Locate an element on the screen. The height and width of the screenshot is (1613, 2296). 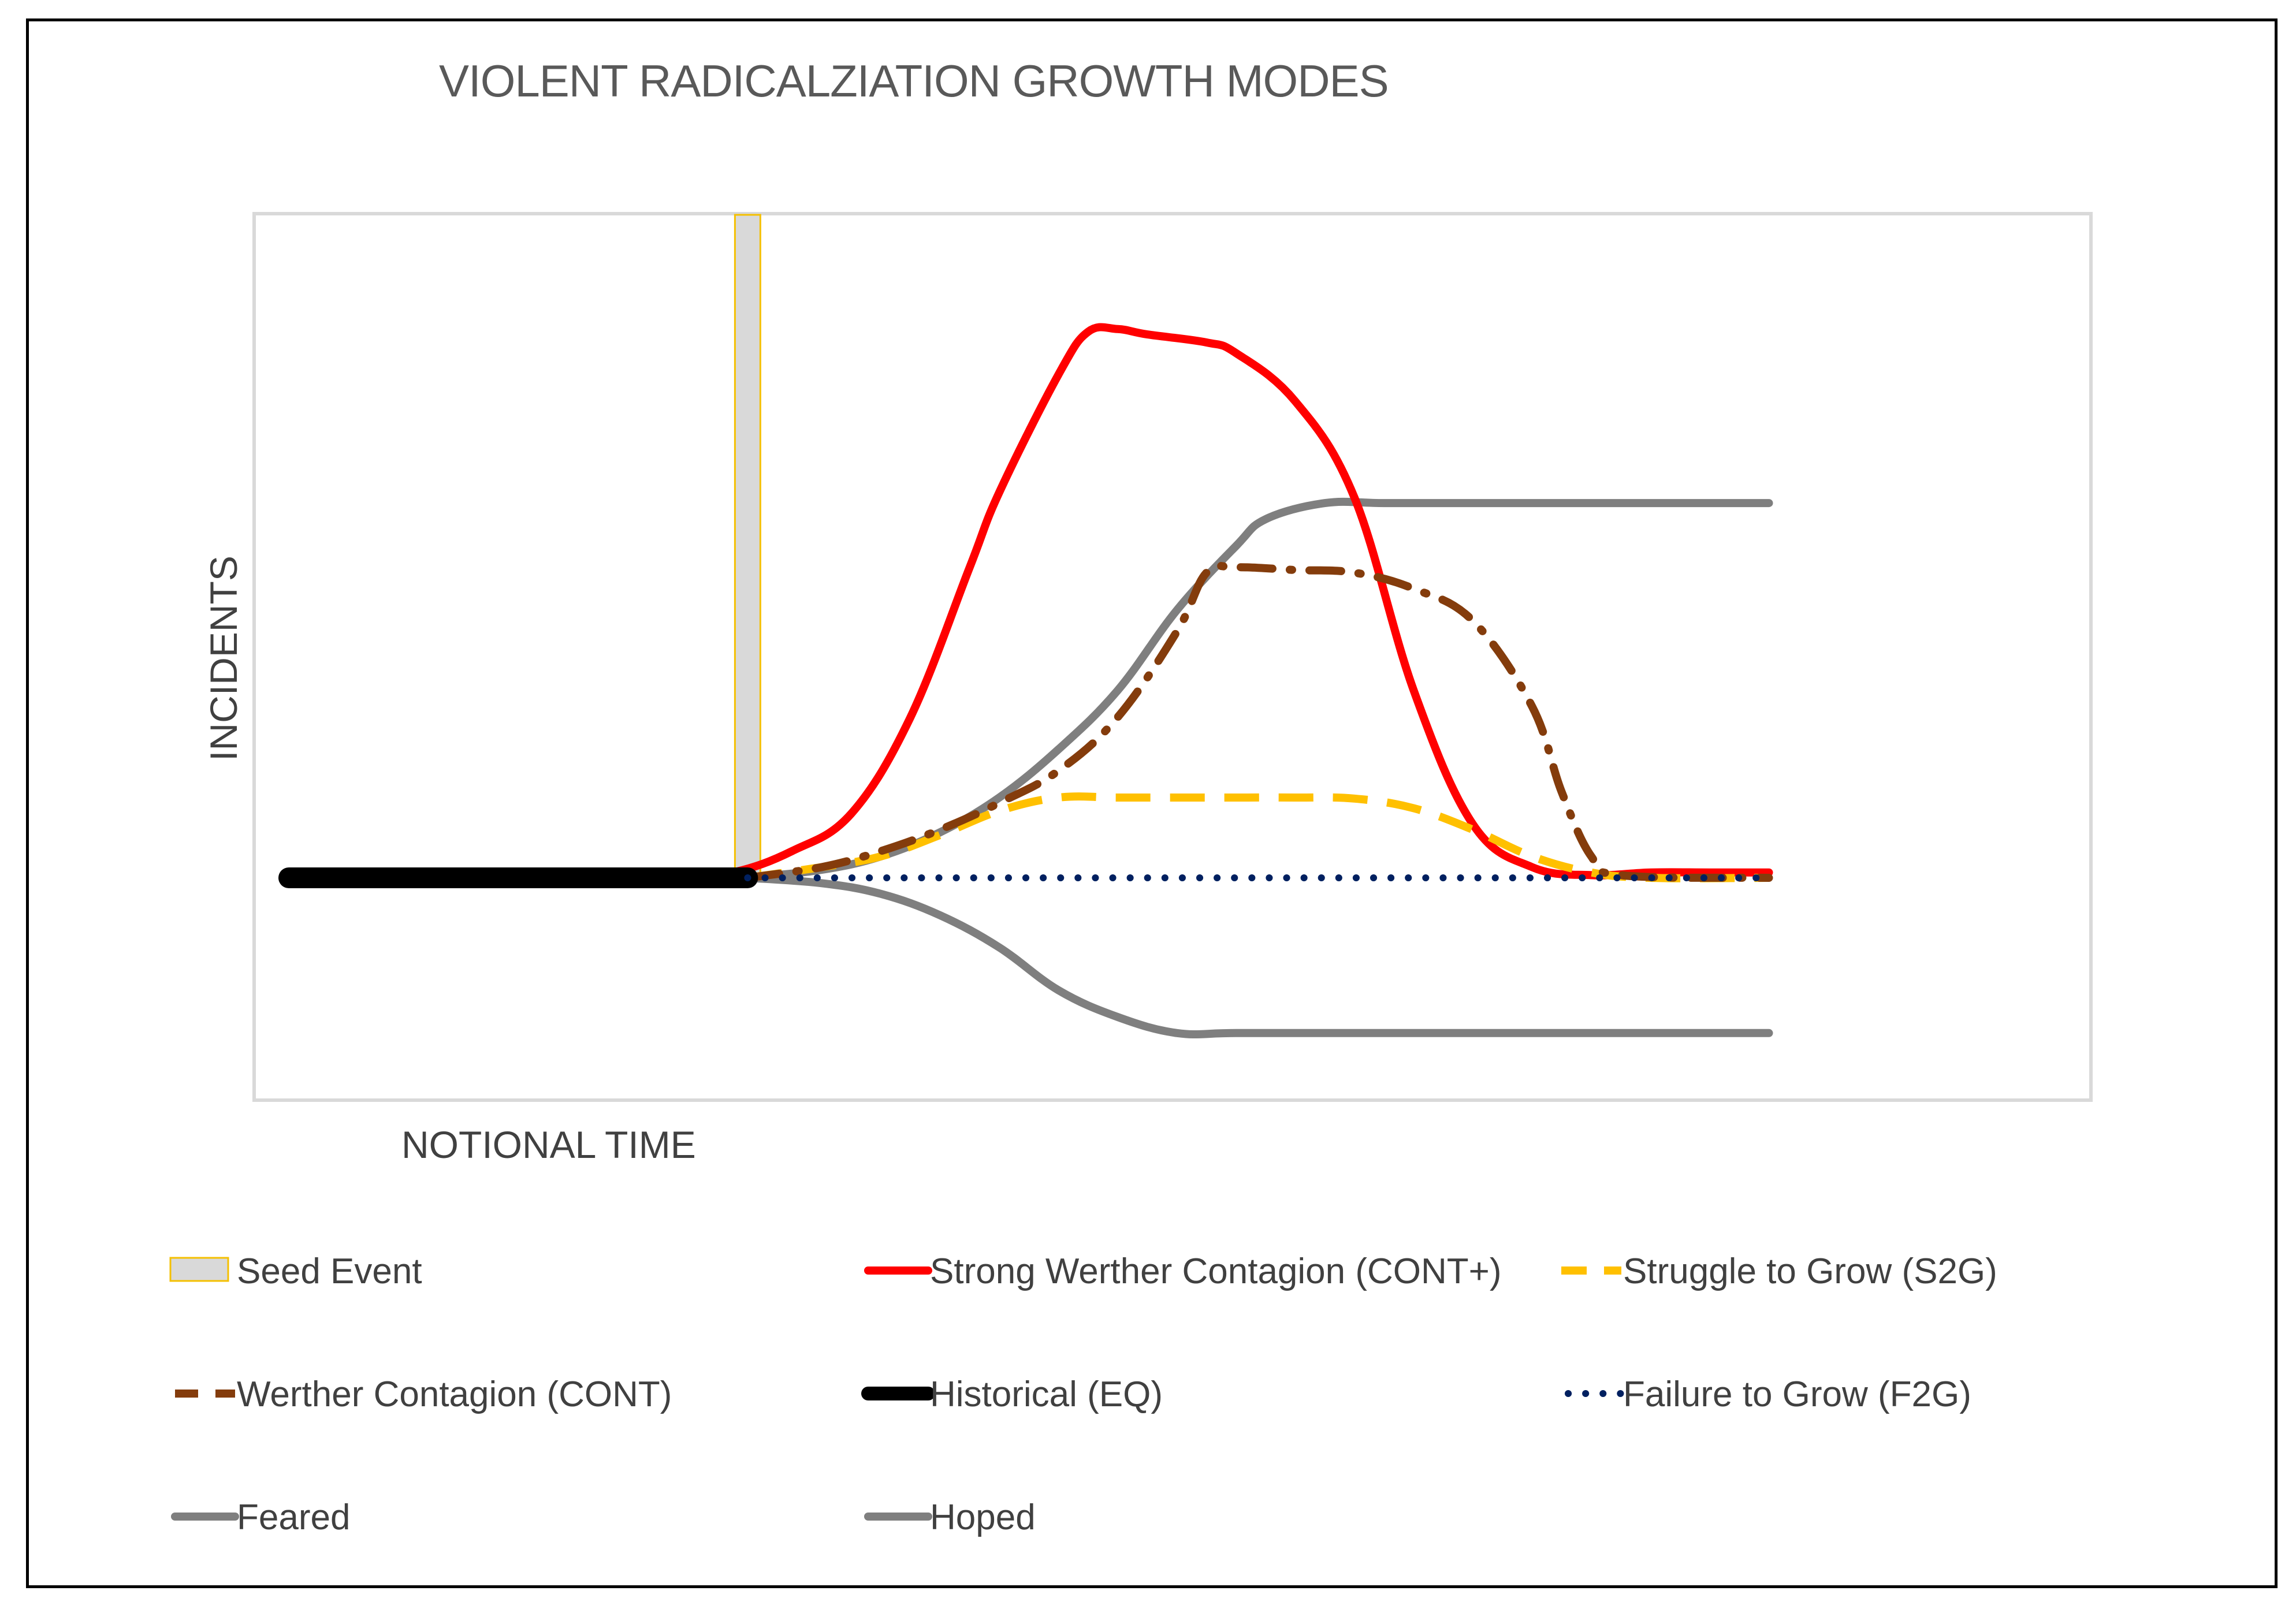
legend-item-cont-plus: Strong Werther Contagion (CONT+) is located at coordinates (1183, 1271).